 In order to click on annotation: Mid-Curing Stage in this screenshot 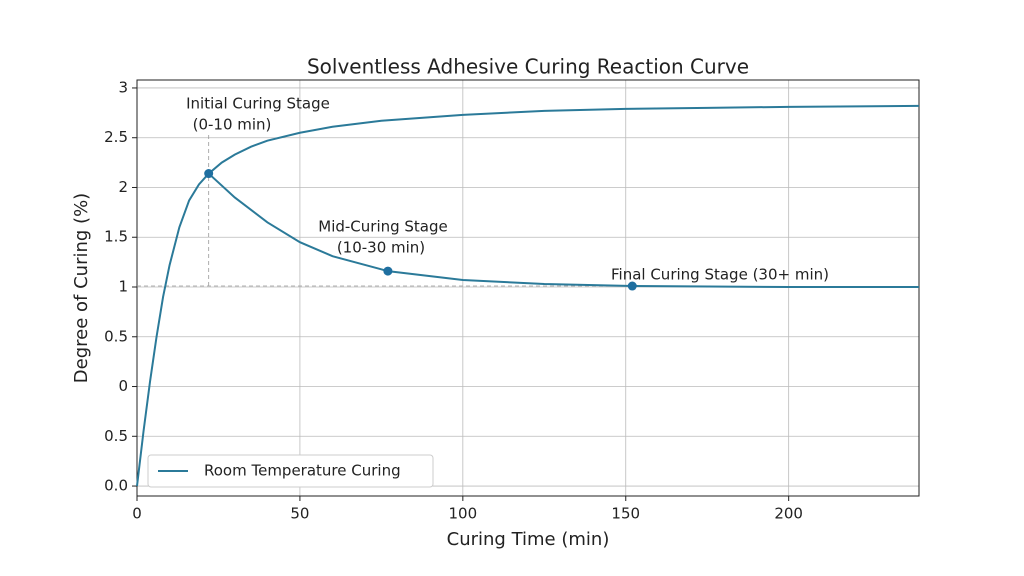, I will do `click(383, 227)`.